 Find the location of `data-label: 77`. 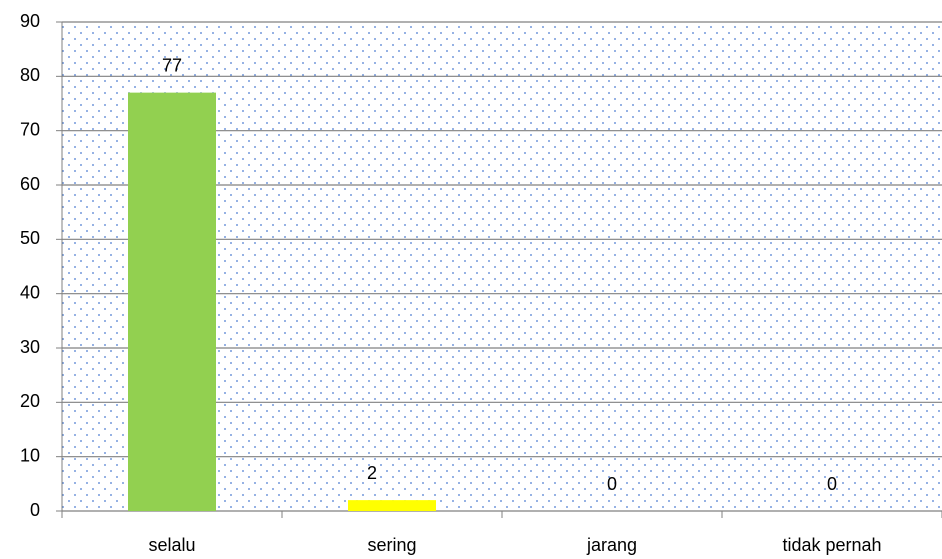

data-label: 77 is located at coordinates (172, 65).